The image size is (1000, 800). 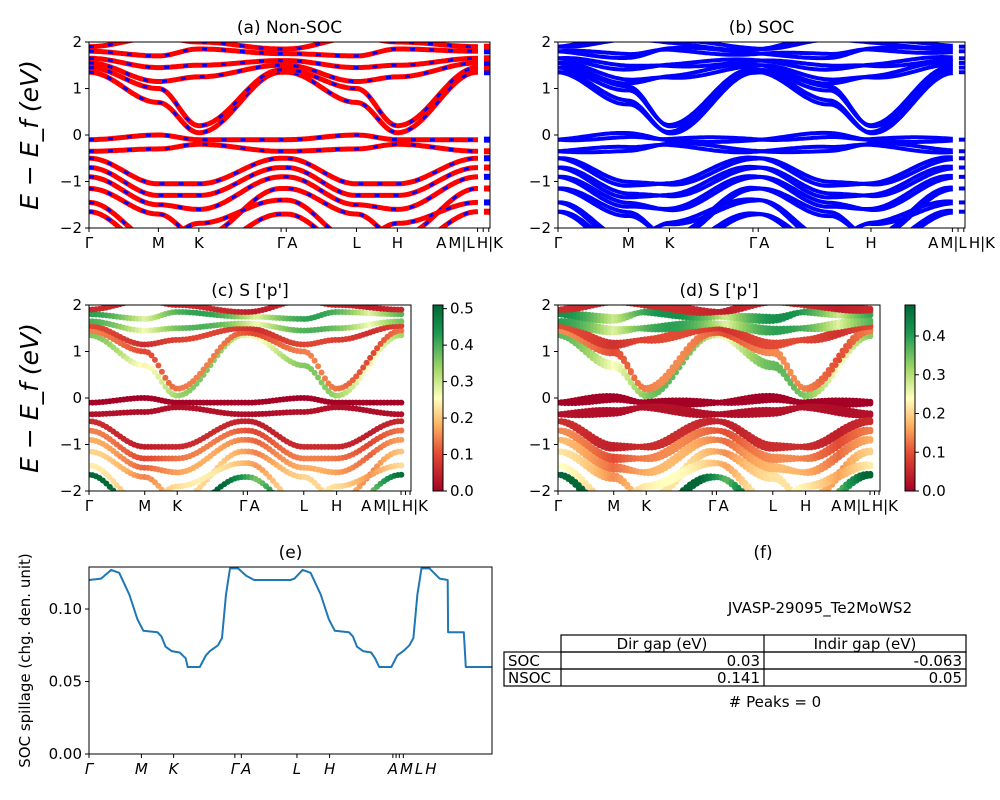 I want to click on x-tick-label: Γ, so click(x=712, y=506).